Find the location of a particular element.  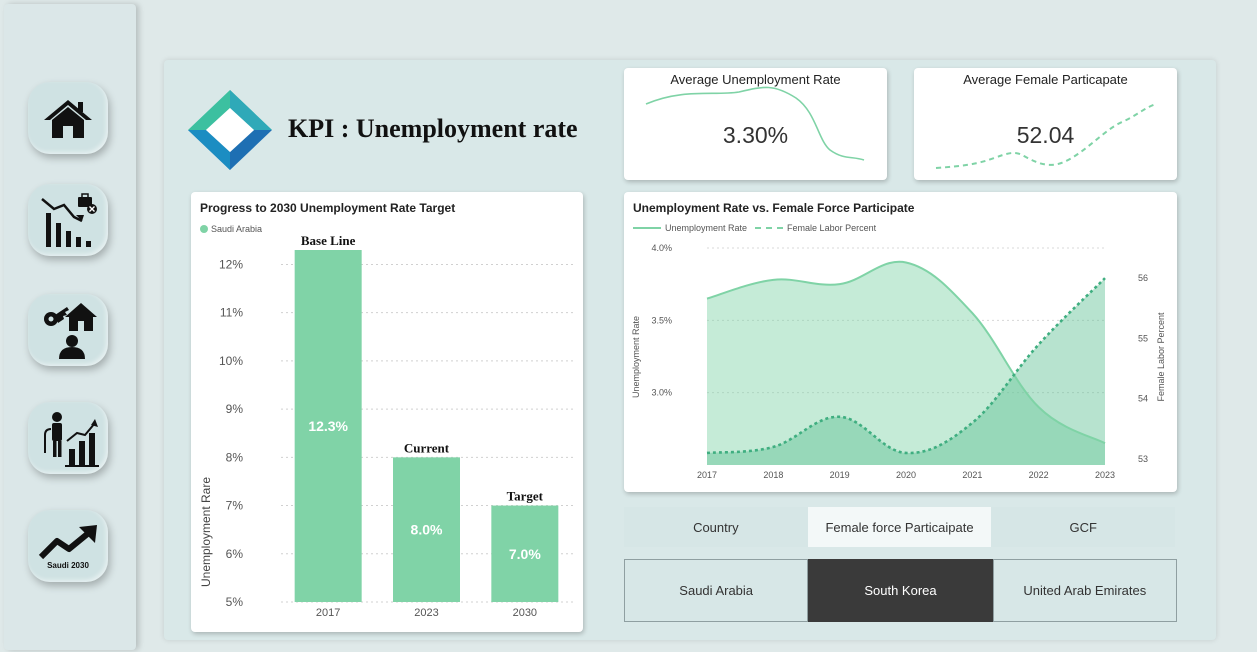

bar-data-label: 8.0% is located at coordinates (427, 530).